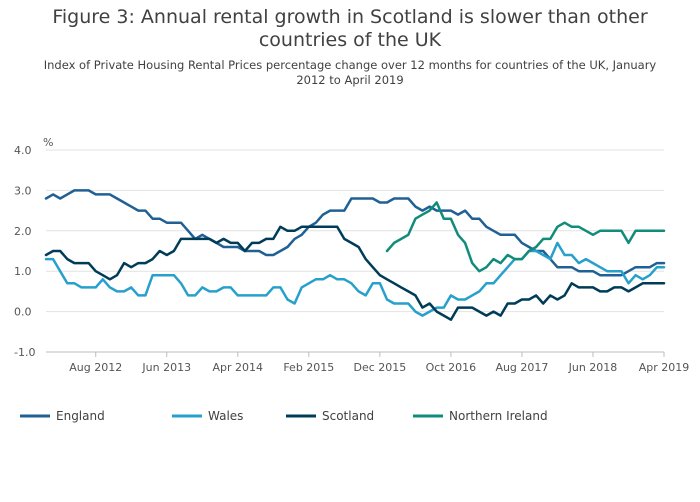 This screenshot has height=502, width=700. I want to click on x-tick-label: Apr 2019, so click(664, 367).